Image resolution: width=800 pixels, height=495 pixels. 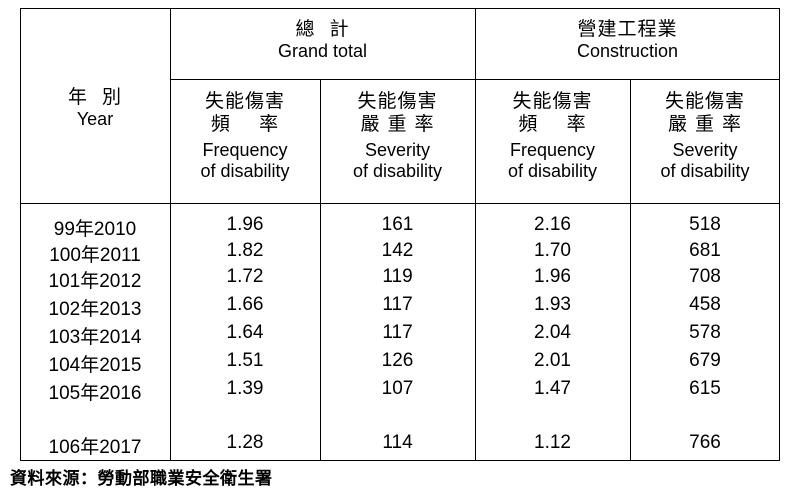 I want to click on c-severity-cell: 578, so click(x=705, y=332).